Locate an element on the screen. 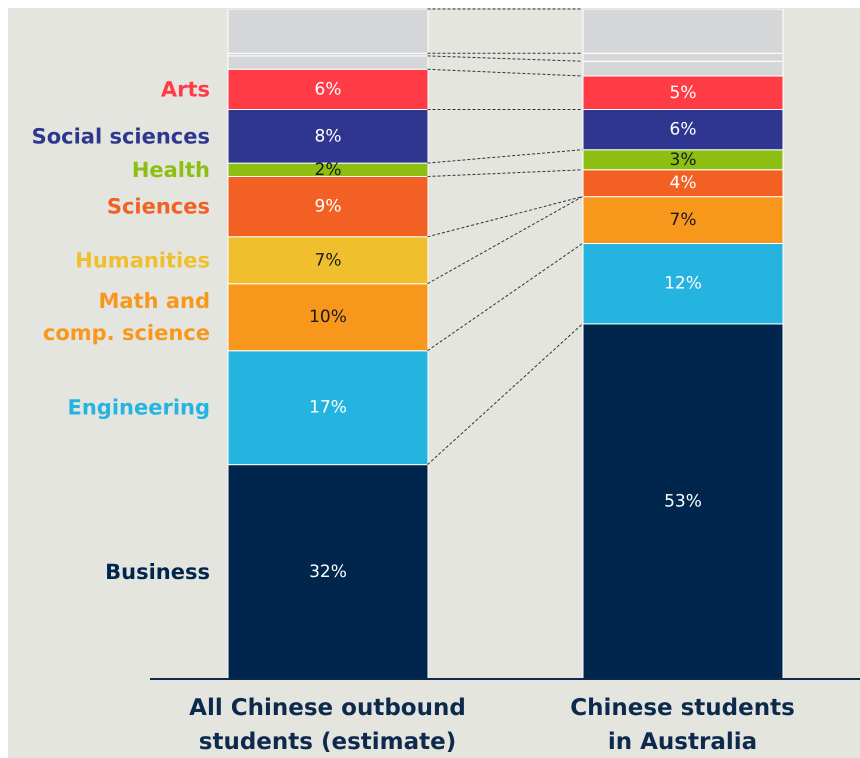 The width and height of the screenshot is (860, 758). x-tick-label: Chinese students in Australia is located at coordinates (682, 725).